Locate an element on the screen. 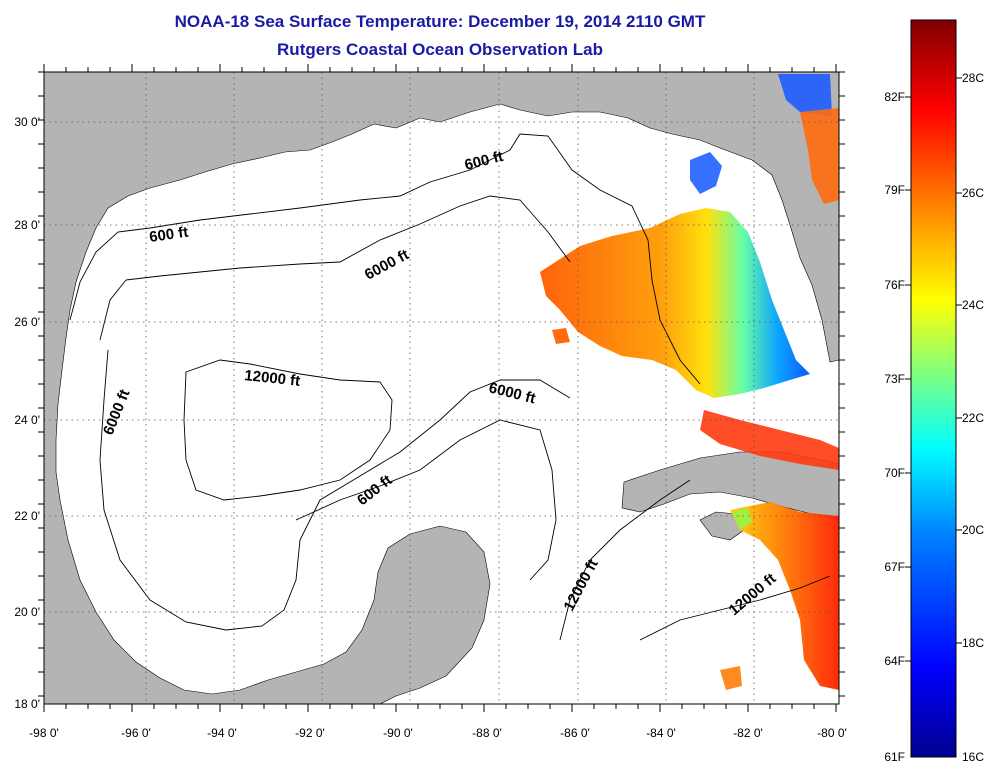 This screenshot has width=992, height=770. cb-f-label: 70F is located at coordinates (894, 473).